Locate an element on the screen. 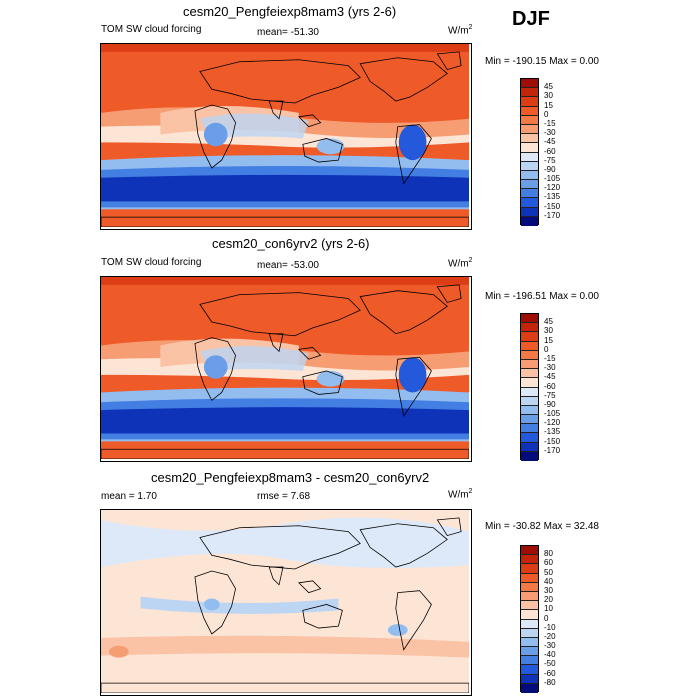 This screenshot has width=700, height=700. panel-1-mean: mean= -51.30 is located at coordinates (288, 32).